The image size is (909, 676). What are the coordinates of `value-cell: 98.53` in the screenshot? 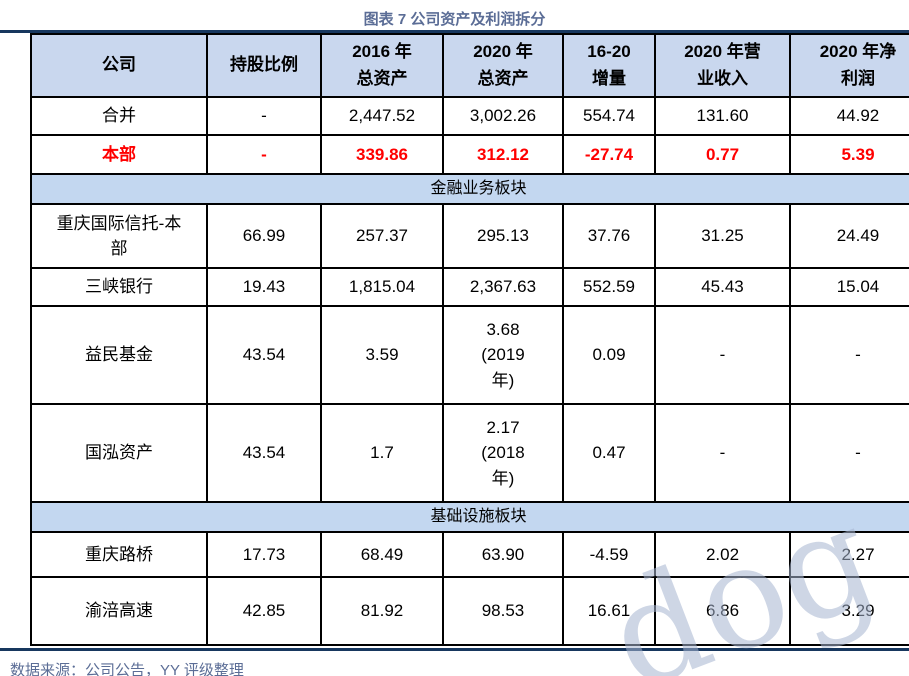 It's located at (503, 611).